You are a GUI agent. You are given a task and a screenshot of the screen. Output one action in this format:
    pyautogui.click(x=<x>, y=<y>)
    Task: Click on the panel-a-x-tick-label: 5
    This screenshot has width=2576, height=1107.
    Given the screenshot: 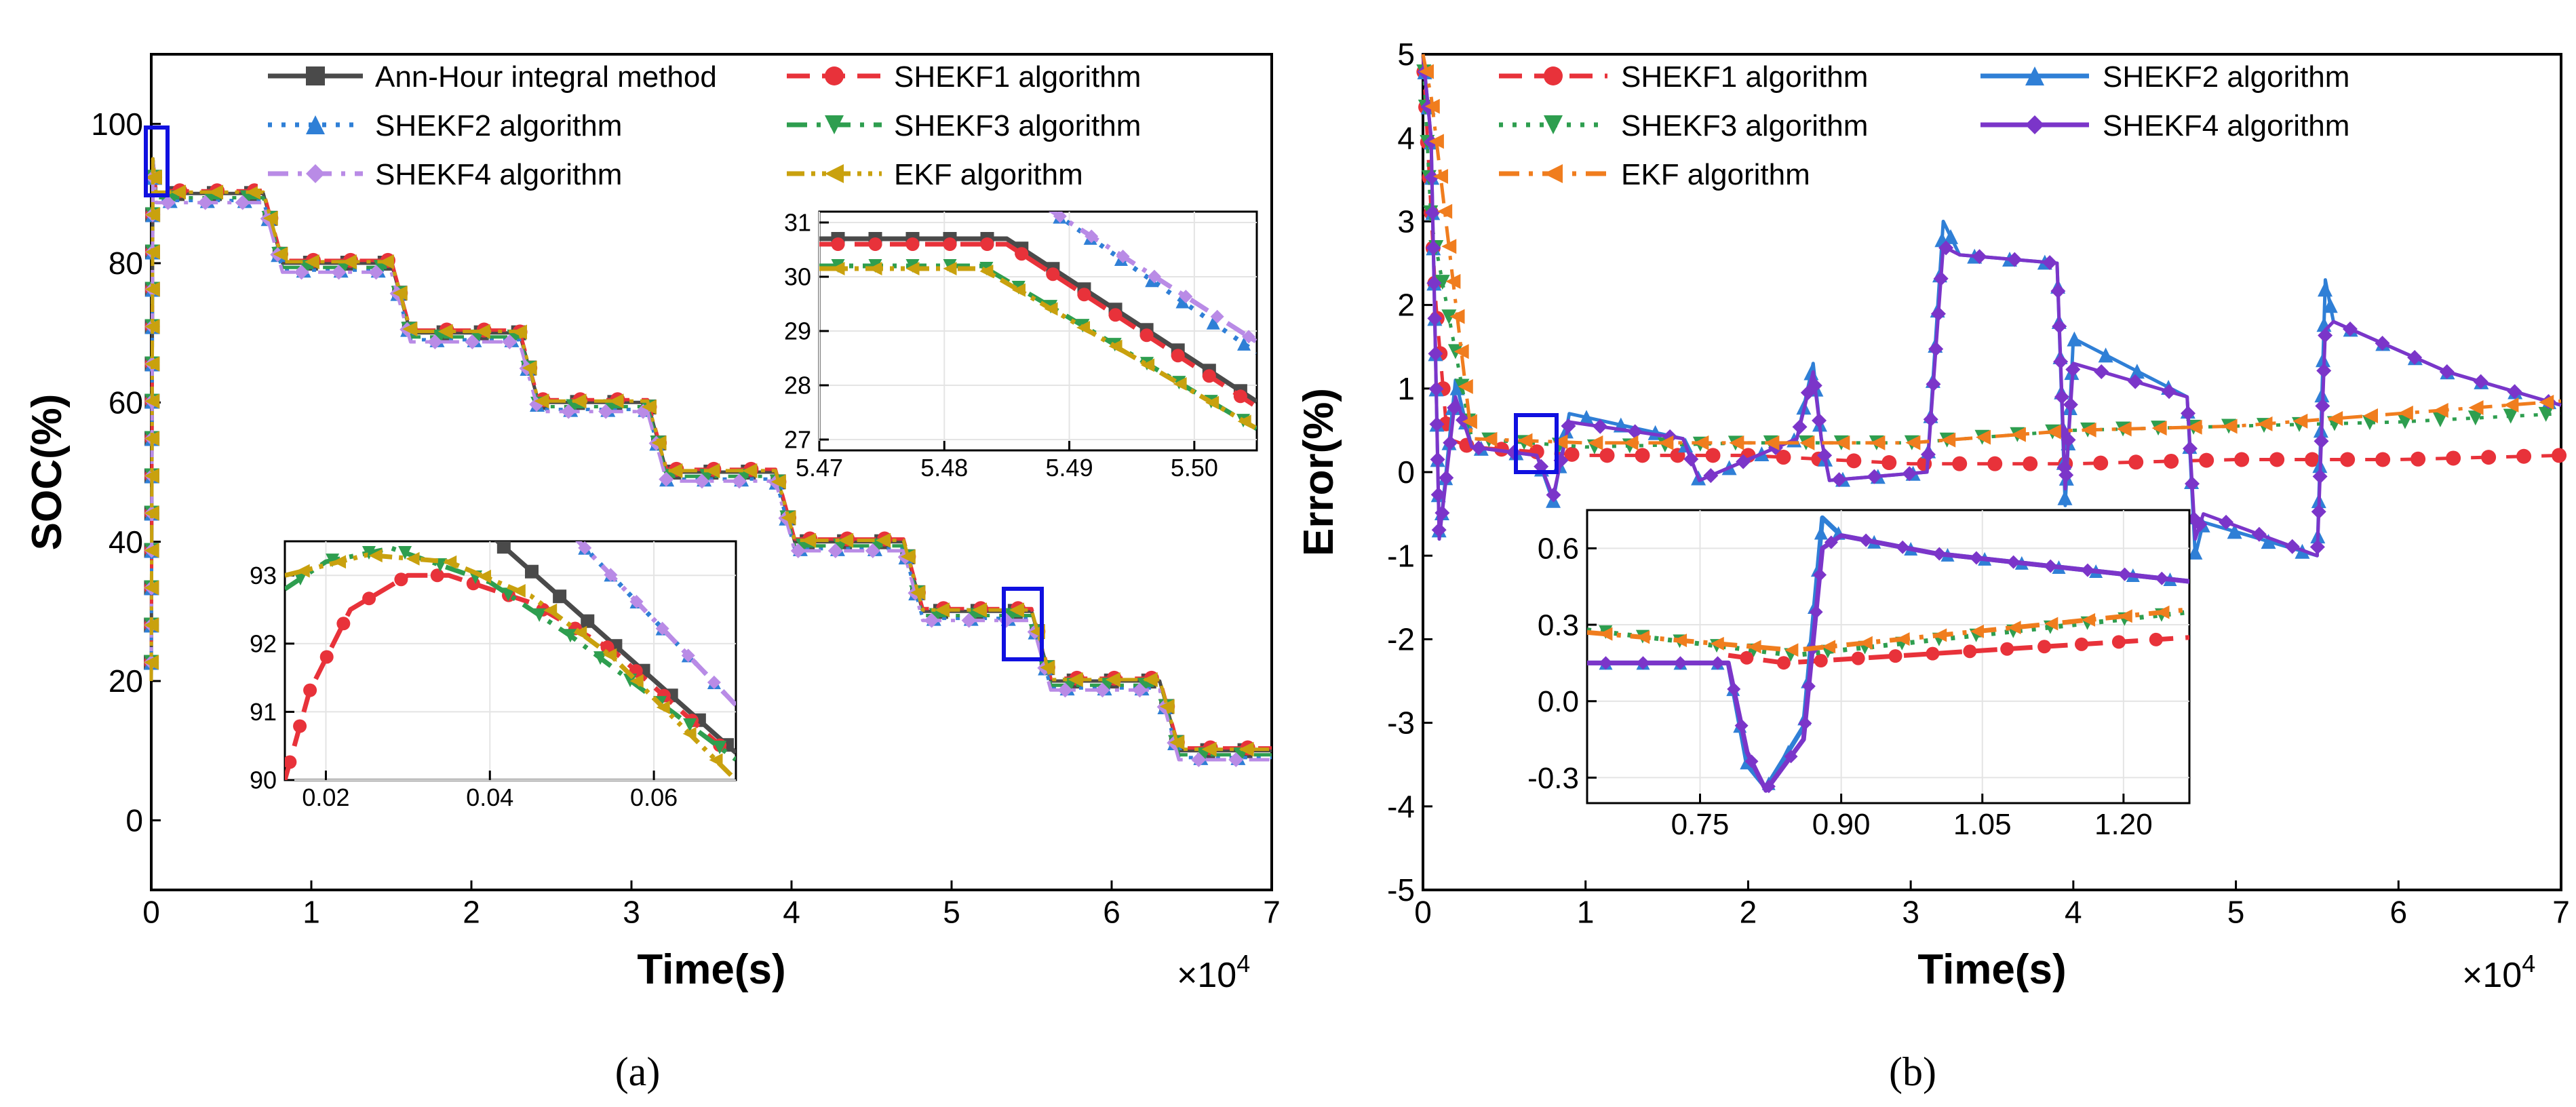 What is the action you would take?
    pyautogui.click(x=951, y=912)
    